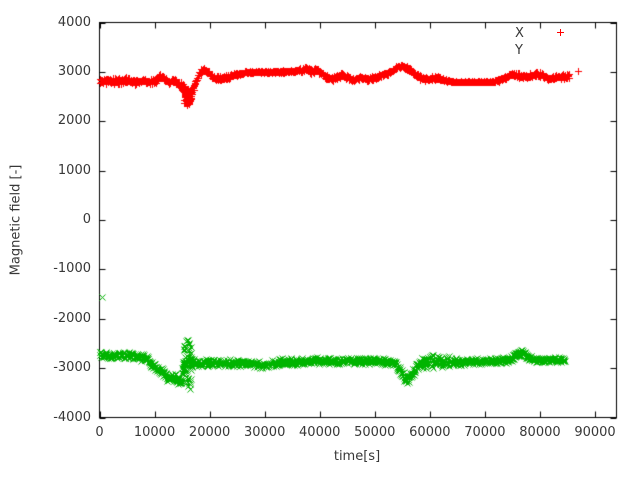 The height and width of the screenshot is (480, 640). I want to click on y-tick-label: 1000, so click(74, 170).